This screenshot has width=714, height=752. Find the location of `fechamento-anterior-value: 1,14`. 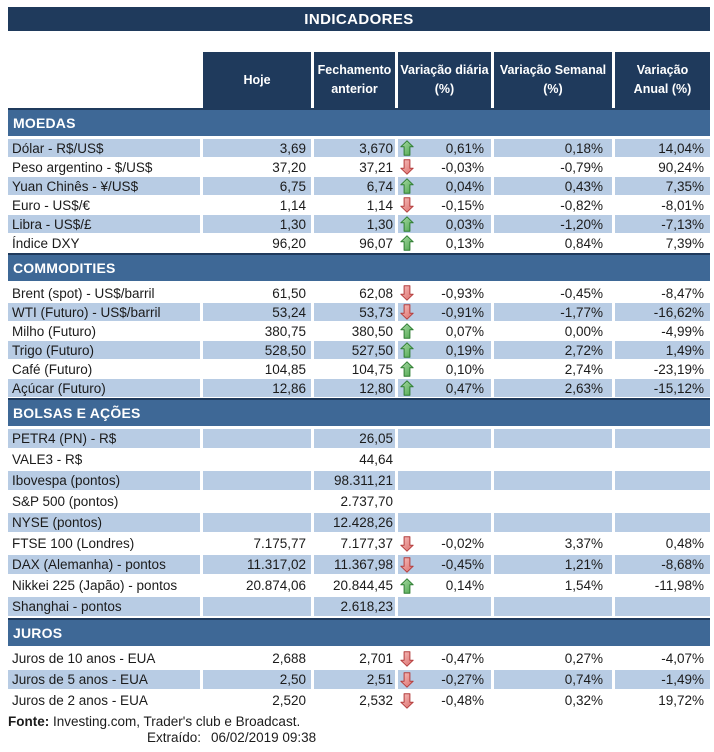

fechamento-anterior-value: 1,14 is located at coordinates (356, 205).